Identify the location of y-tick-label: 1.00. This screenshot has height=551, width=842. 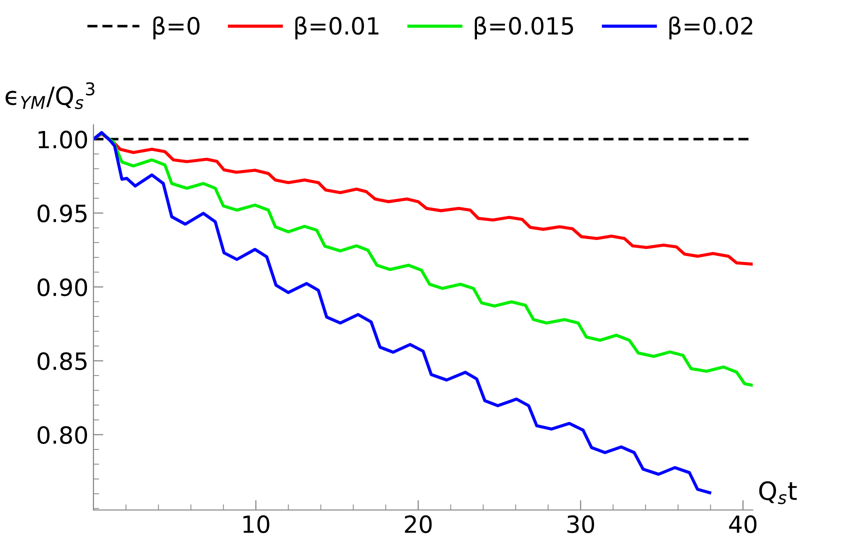
(63, 139).